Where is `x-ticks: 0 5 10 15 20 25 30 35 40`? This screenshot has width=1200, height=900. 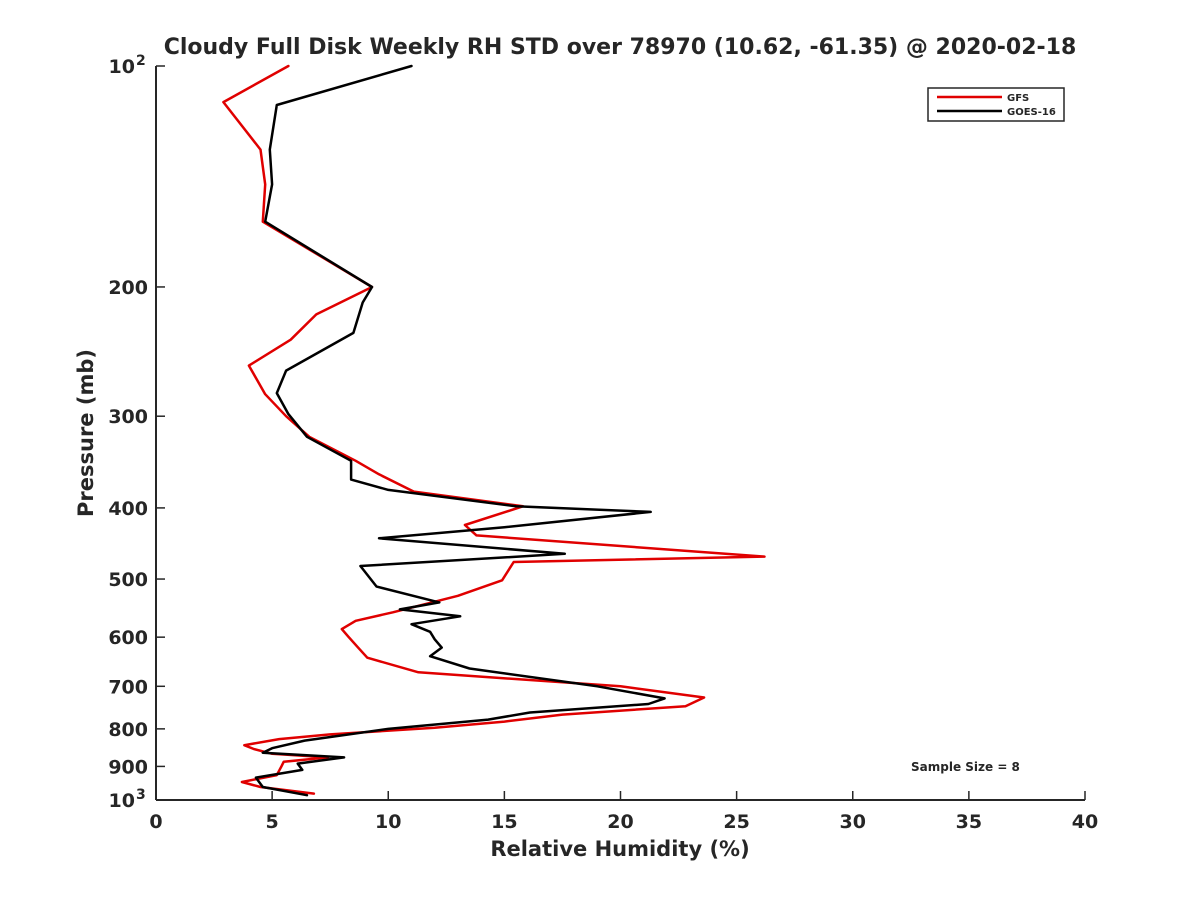
x-ticks: 0 5 10 15 20 25 30 35 40 is located at coordinates (623, 812).